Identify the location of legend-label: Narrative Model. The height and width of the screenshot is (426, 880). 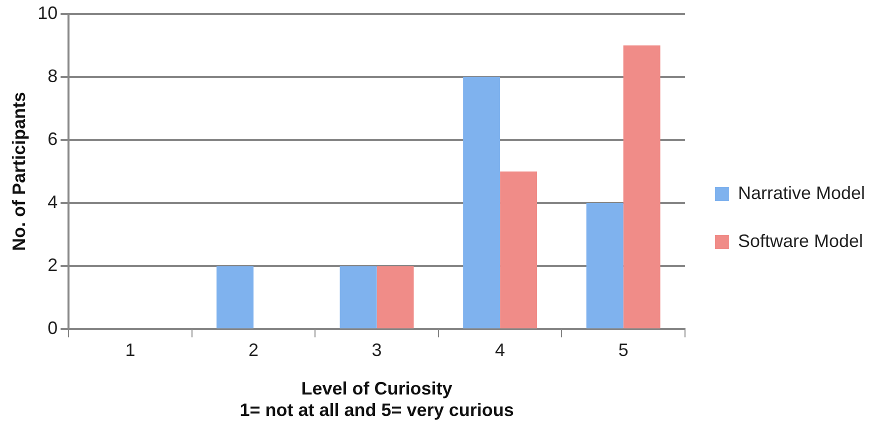
(801, 192).